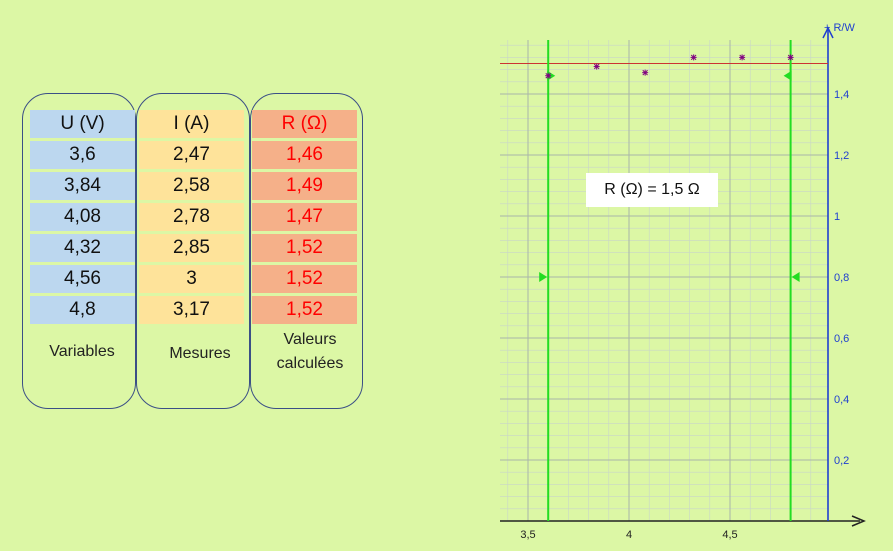  I want to click on cell-i: 2,78, so click(191, 217).